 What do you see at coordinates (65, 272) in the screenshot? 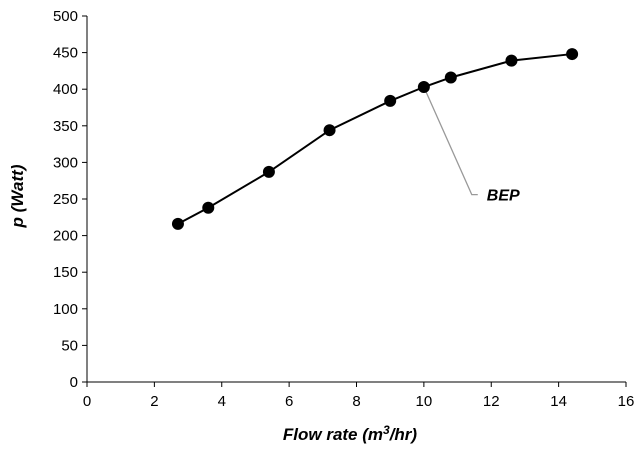
I see `y-tick-label: 150` at bounding box center [65, 272].